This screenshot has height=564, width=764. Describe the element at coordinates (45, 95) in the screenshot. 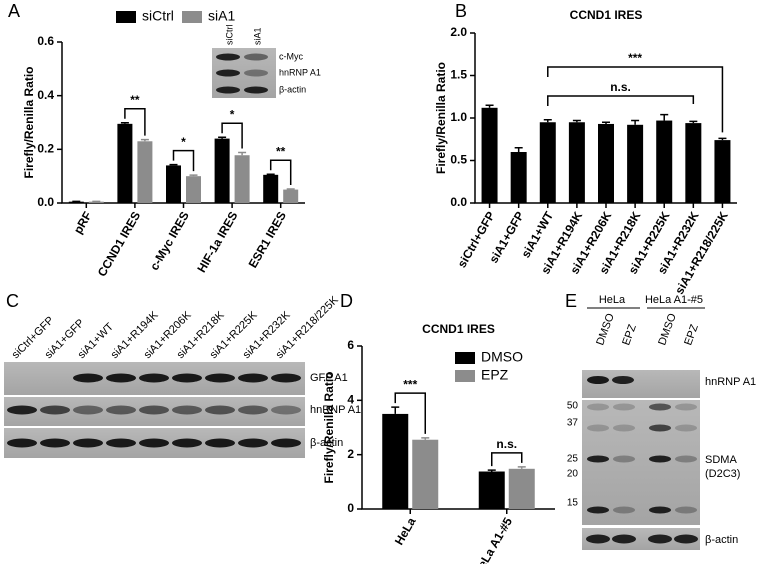

I see `y-tick-label: 0.4` at that location.